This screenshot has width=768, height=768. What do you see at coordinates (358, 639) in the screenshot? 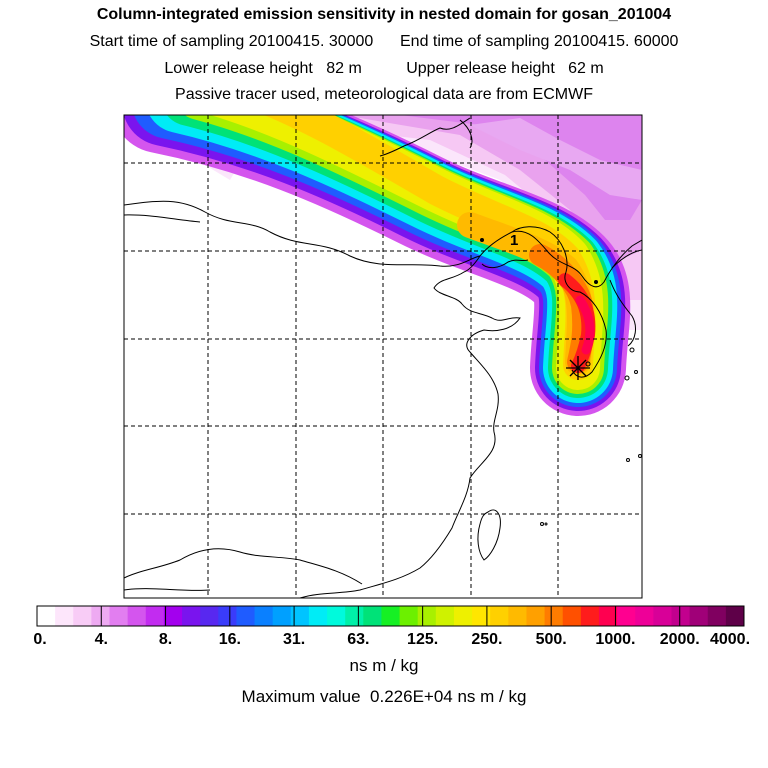
I see `colorbar-tick-label: 63.` at bounding box center [358, 639].